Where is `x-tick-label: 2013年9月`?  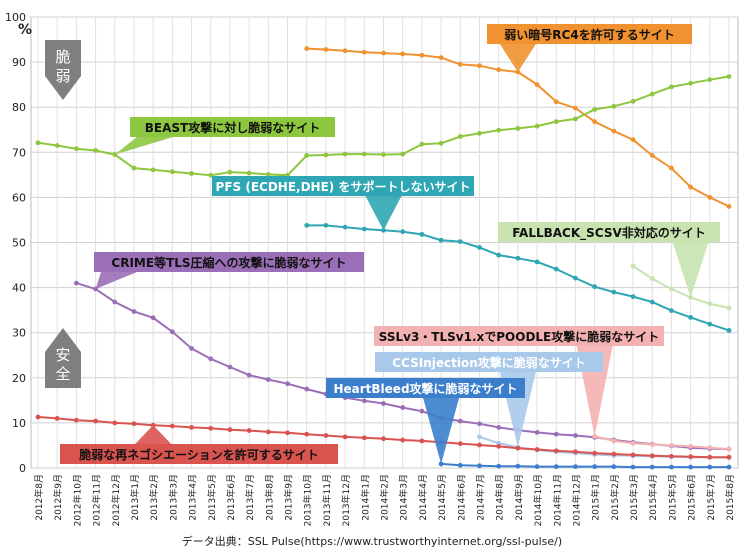 x-tick-label: 2013年9月 is located at coordinates (289, 497).